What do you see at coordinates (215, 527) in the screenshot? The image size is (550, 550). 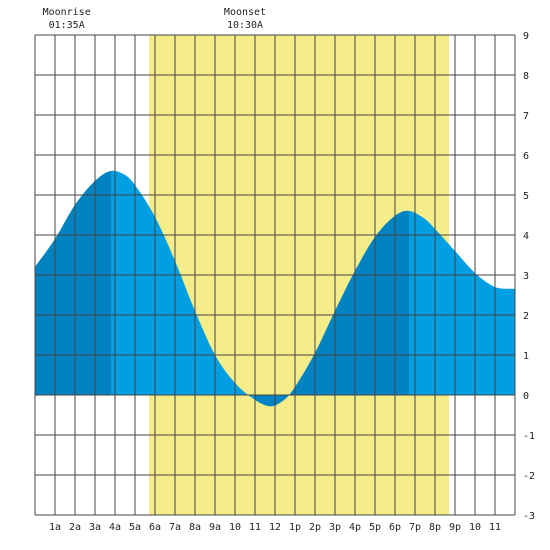 I see `x-tick-label: 9a` at bounding box center [215, 527].